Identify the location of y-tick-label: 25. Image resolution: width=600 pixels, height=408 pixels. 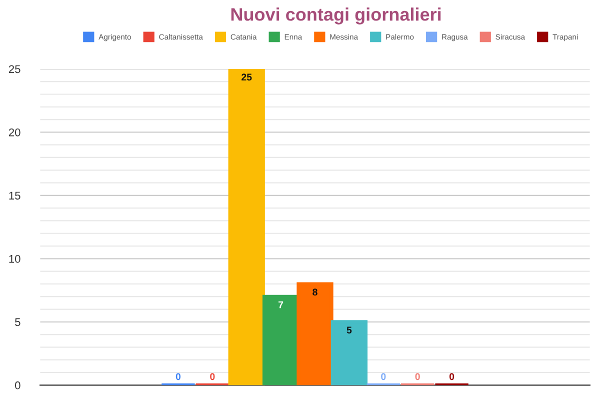
(14, 69).